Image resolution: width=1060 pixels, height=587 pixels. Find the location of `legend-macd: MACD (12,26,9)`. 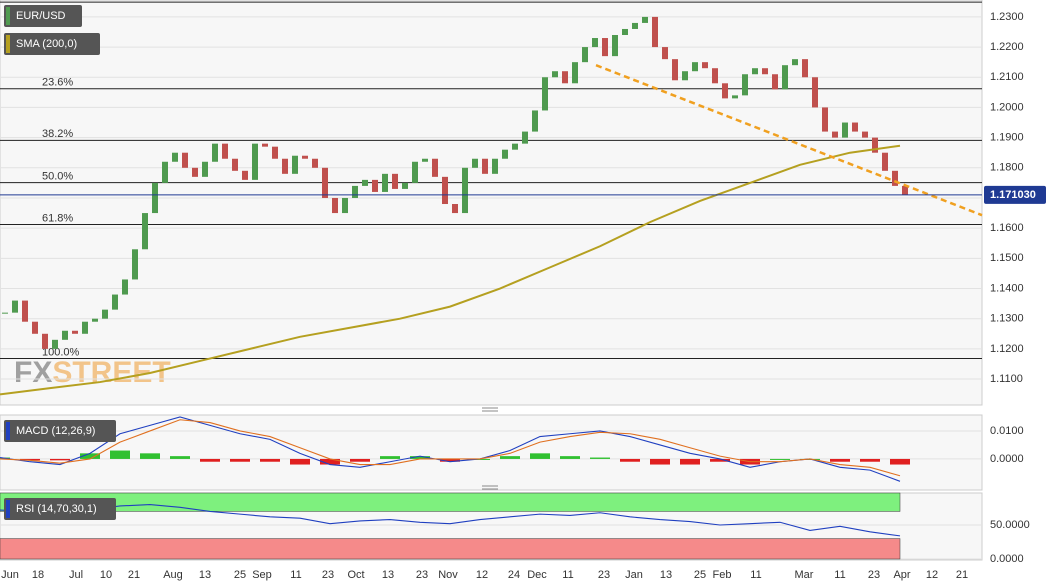

legend-macd: MACD (12,26,9) is located at coordinates (60, 431).